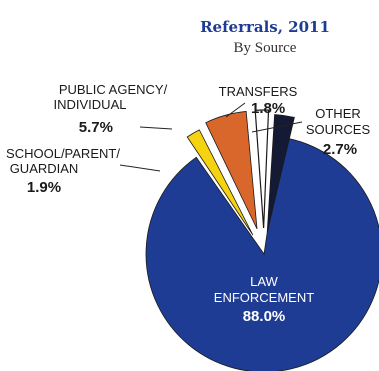 The image size is (379, 371). What do you see at coordinates (90, 104) in the screenshot?
I see `label-public-agency-line2: INDIVIDUAL` at bounding box center [90, 104].